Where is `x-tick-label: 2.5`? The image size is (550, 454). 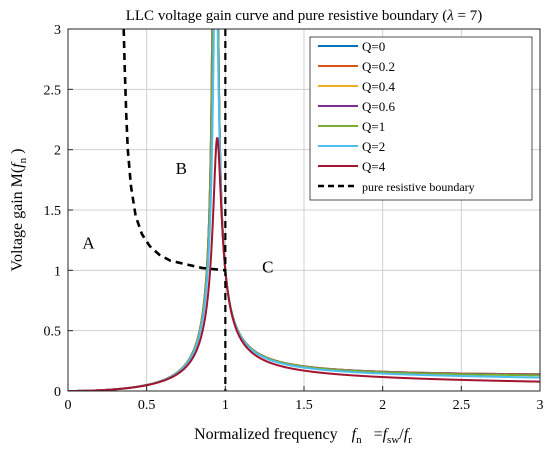
x-tick-label: 2.5 is located at coordinates (462, 405).